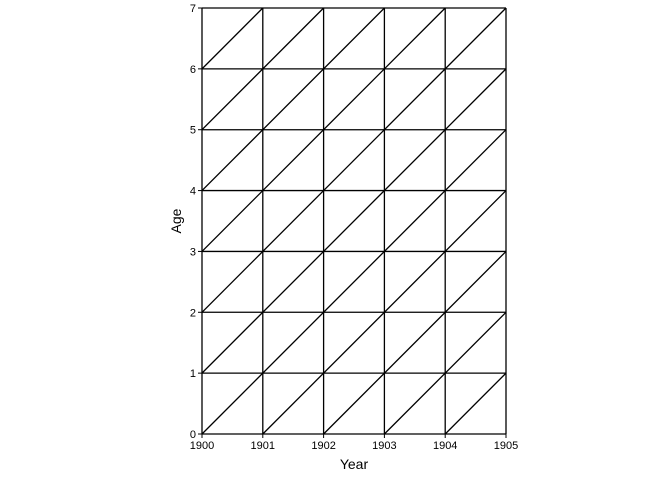 Image resolution: width=672 pixels, height=480 pixels. Describe the element at coordinates (193, 374) in the screenshot. I see `y-tick-label: 1` at that location.